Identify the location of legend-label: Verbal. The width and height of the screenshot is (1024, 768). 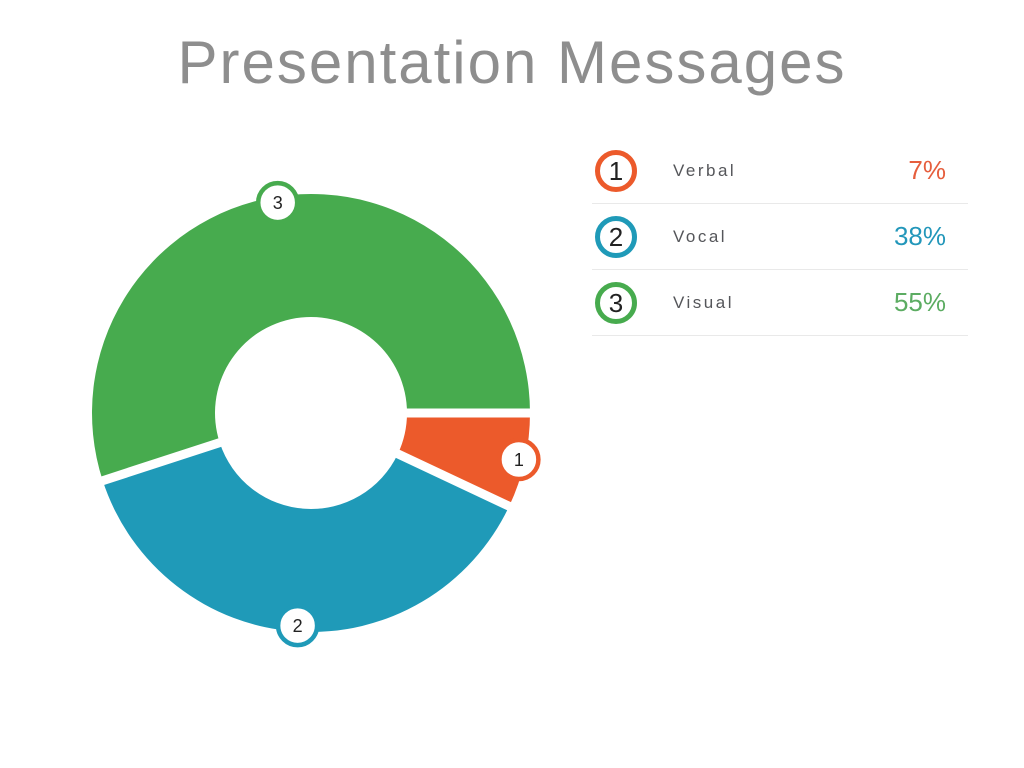
(705, 170).